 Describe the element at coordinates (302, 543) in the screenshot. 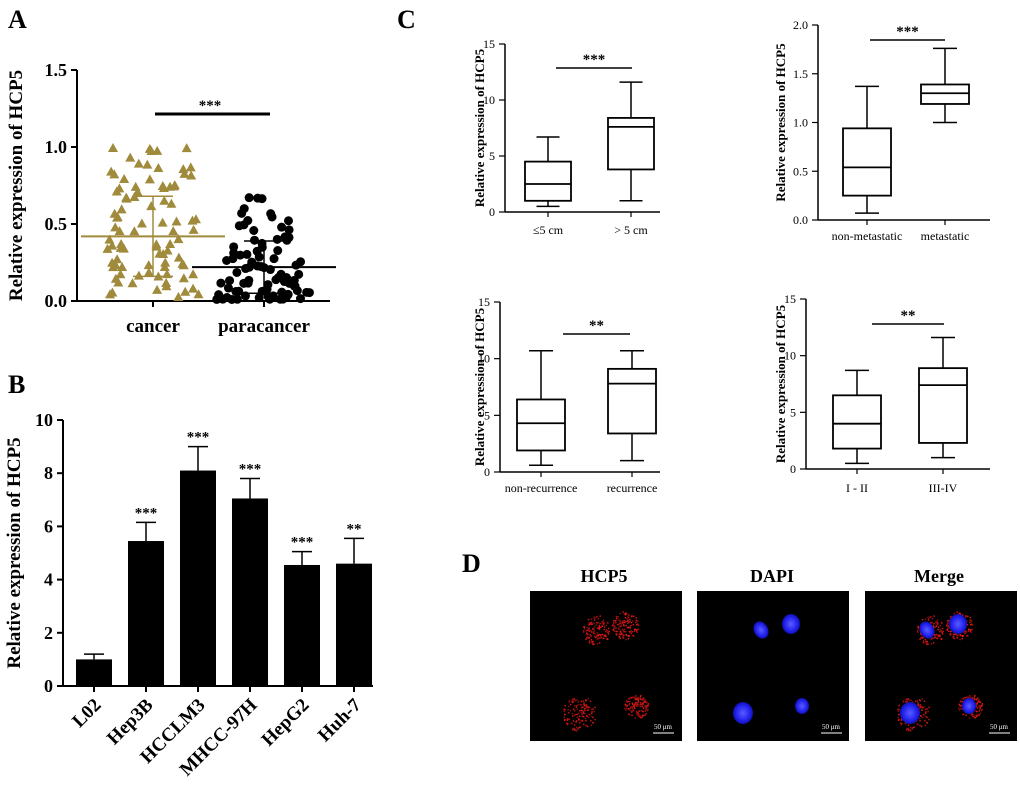

I see `significance-label: ***` at that location.